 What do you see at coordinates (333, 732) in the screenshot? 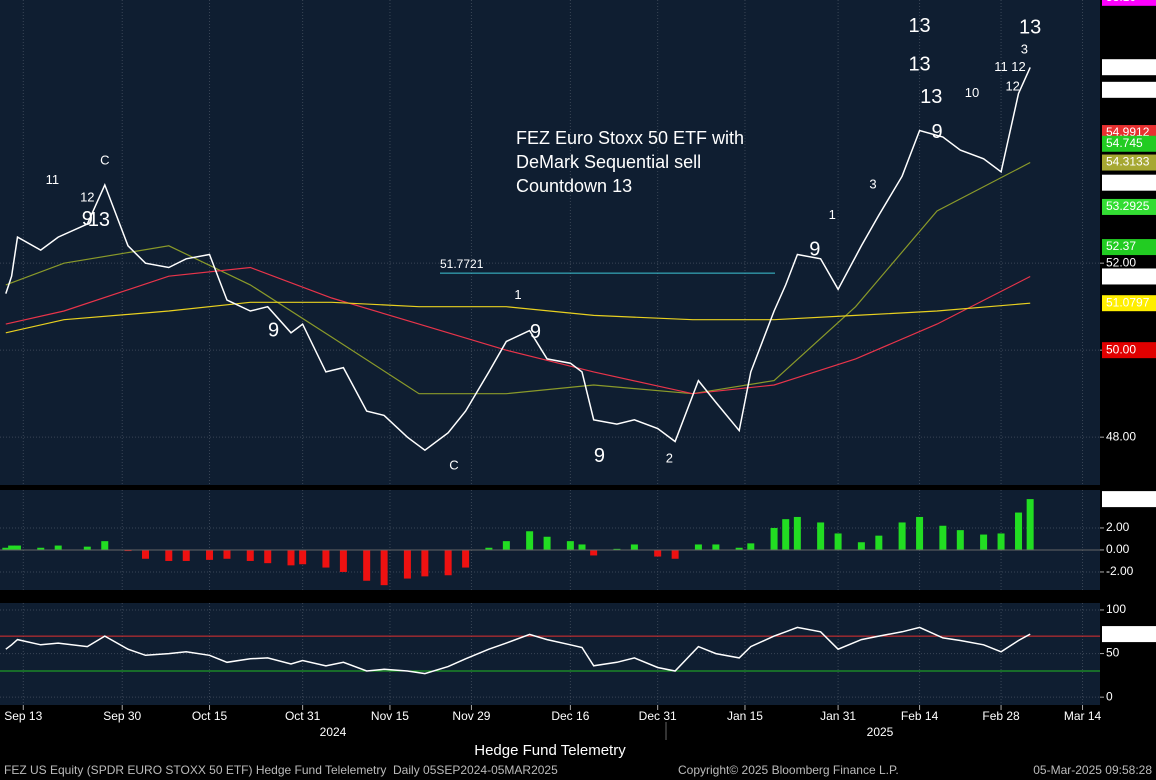
I see `year-label: 2024` at bounding box center [333, 732].